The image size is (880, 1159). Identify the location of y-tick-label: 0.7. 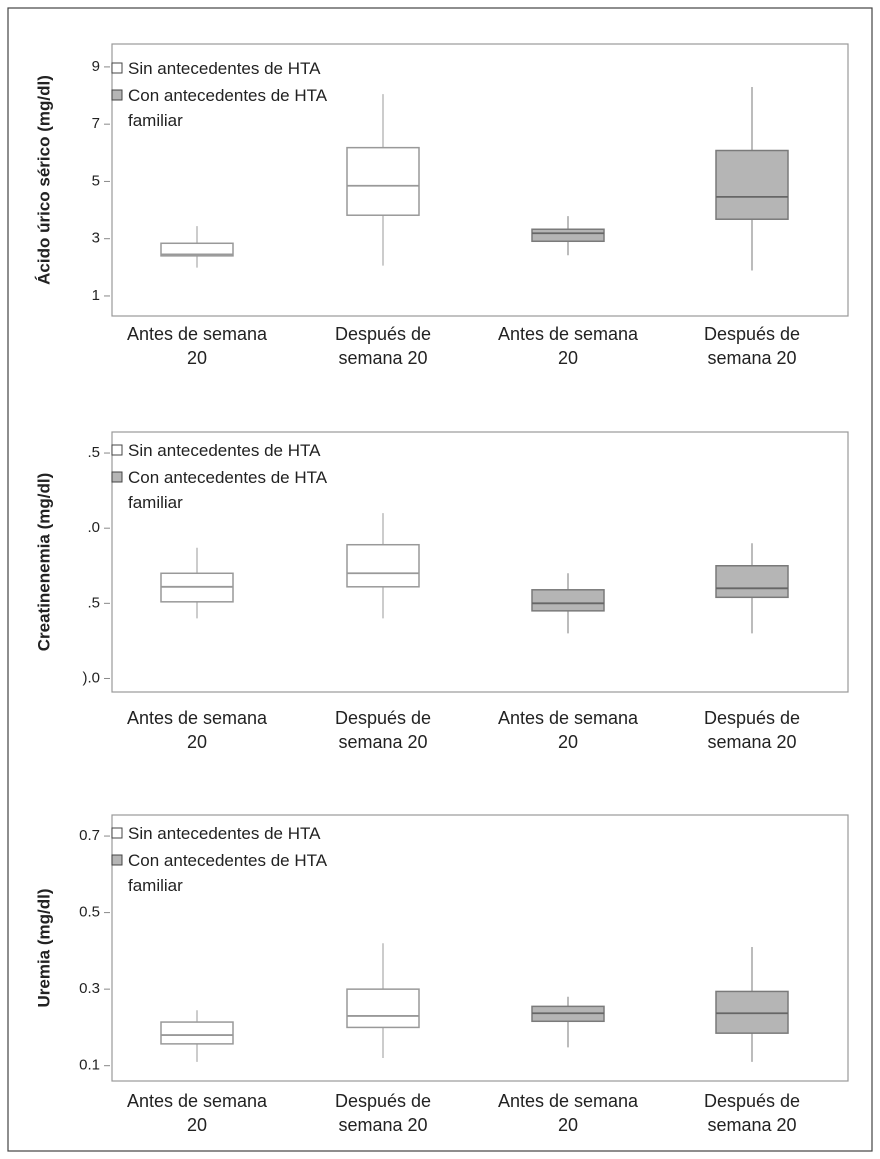
(89, 835).